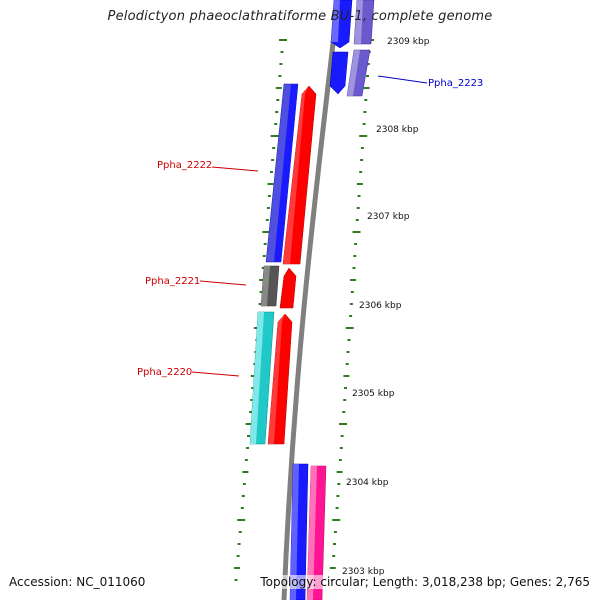 Image resolution: width=600 pixels, height=600 pixels. What do you see at coordinates (311, 300) in the screenshot?
I see `genome-backbone` at bounding box center [311, 300].